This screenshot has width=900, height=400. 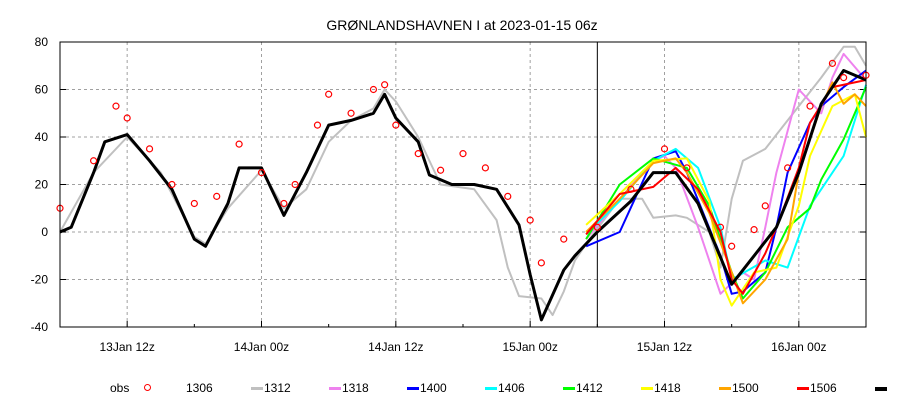 I want to click on legend-label-1506: 1506, so click(x=823, y=388).